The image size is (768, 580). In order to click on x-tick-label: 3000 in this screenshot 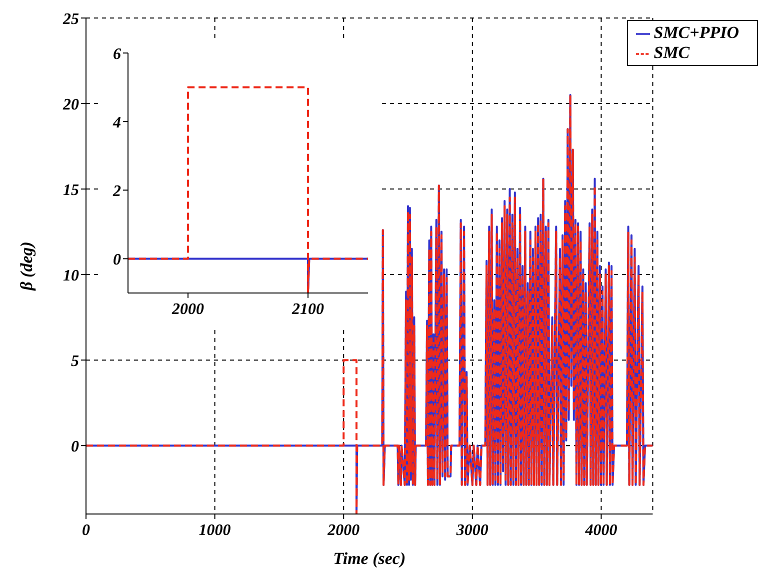, I will do `click(471, 530)`.